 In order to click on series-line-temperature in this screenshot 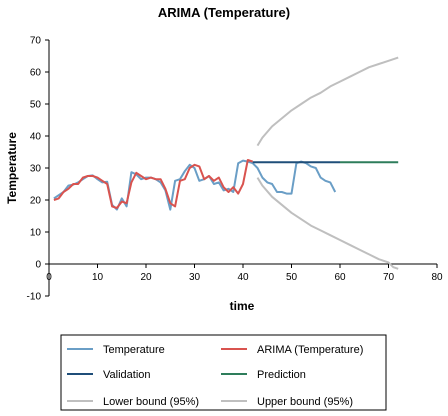, I will do `click(195, 185)`.